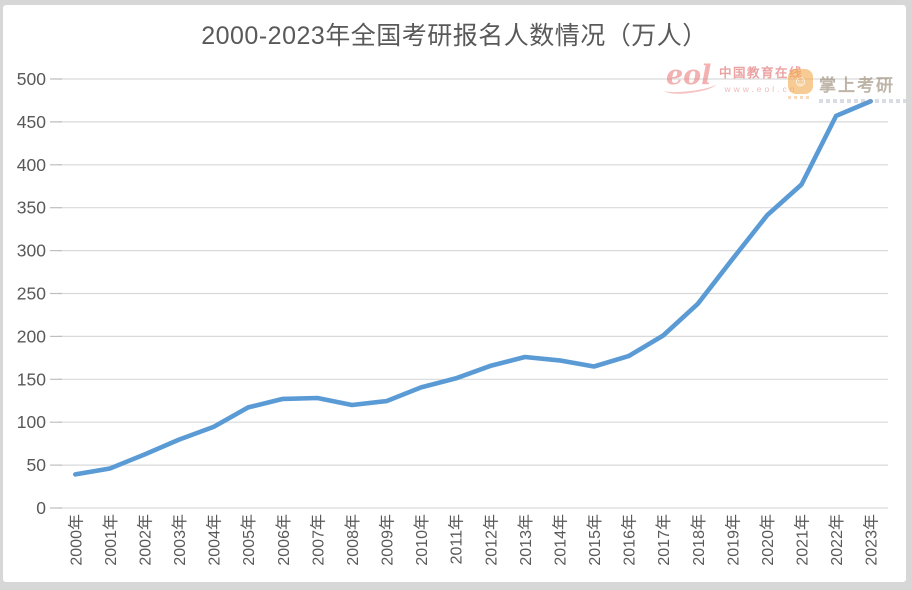  What do you see at coordinates (664, 540) in the screenshot?
I see `x-axis-label: 2017年` at bounding box center [664, 540].